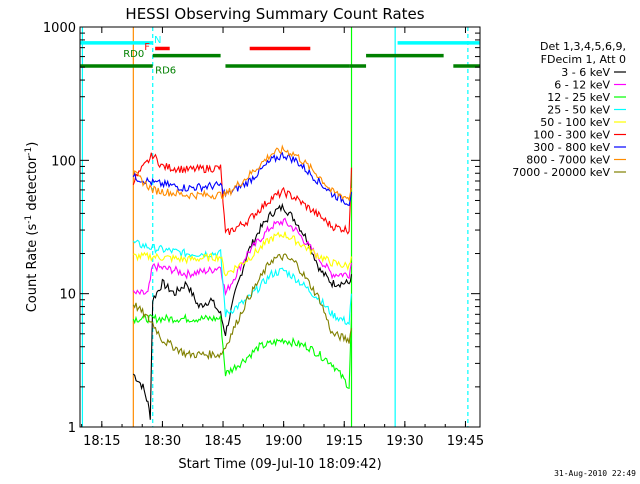 The image size is (640, 484). I want to click on x-tick-label-0: 18:15, so click(101, 441).